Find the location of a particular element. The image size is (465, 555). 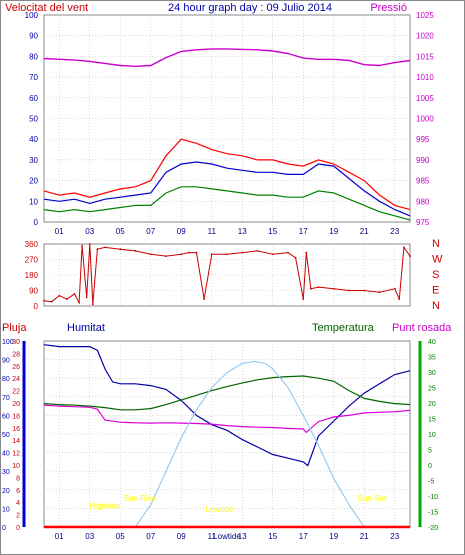

direction-tick-label: 180 is located at coordinates (32, 275).